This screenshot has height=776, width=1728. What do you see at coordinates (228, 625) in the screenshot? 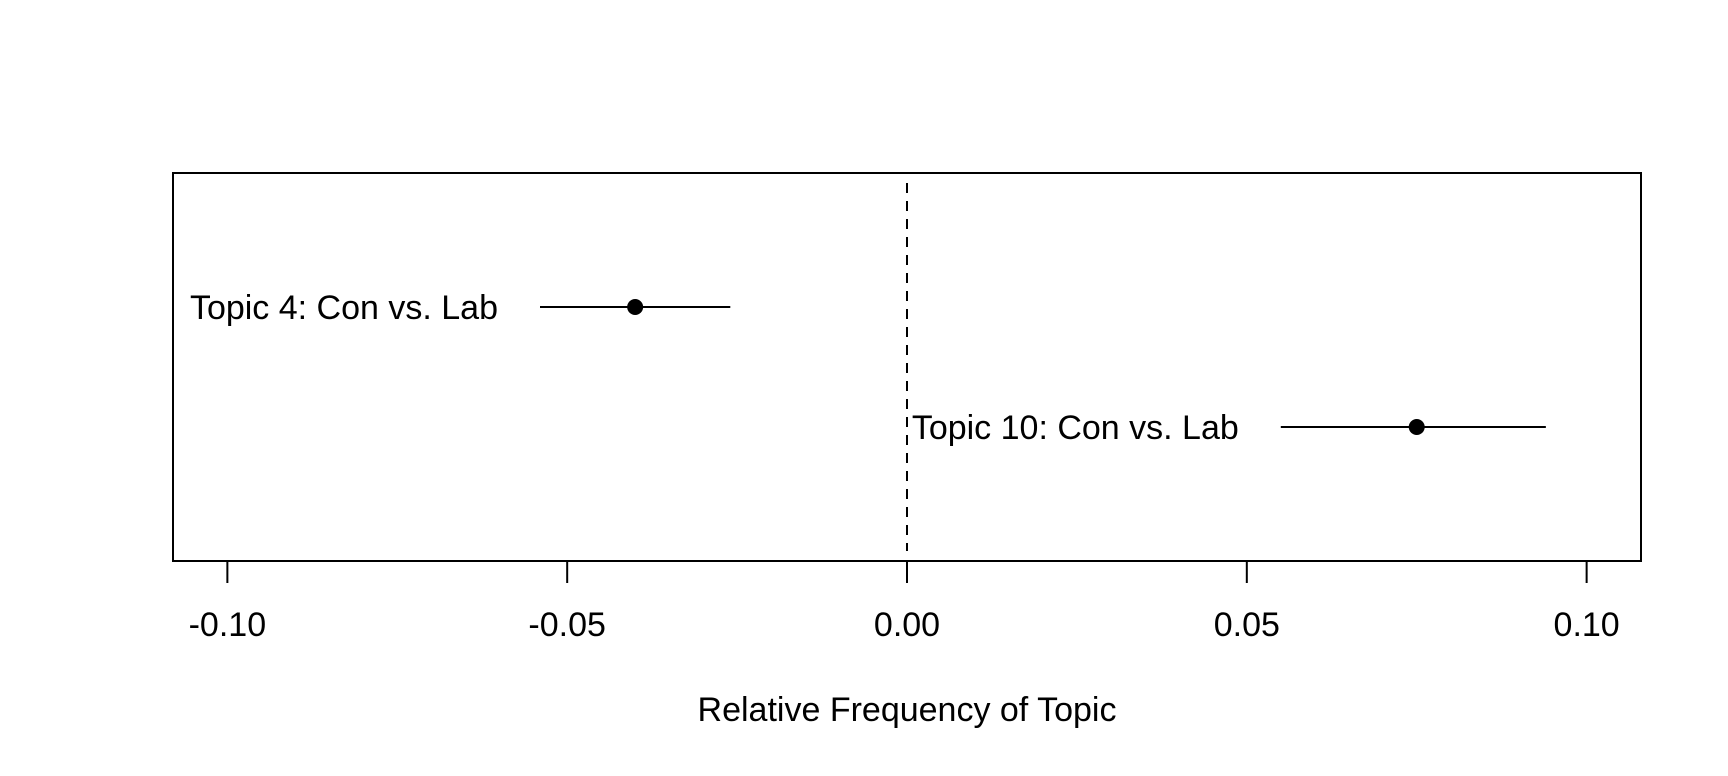
I see `x-tick-label: -0.10` at bounding box center [228, 625].